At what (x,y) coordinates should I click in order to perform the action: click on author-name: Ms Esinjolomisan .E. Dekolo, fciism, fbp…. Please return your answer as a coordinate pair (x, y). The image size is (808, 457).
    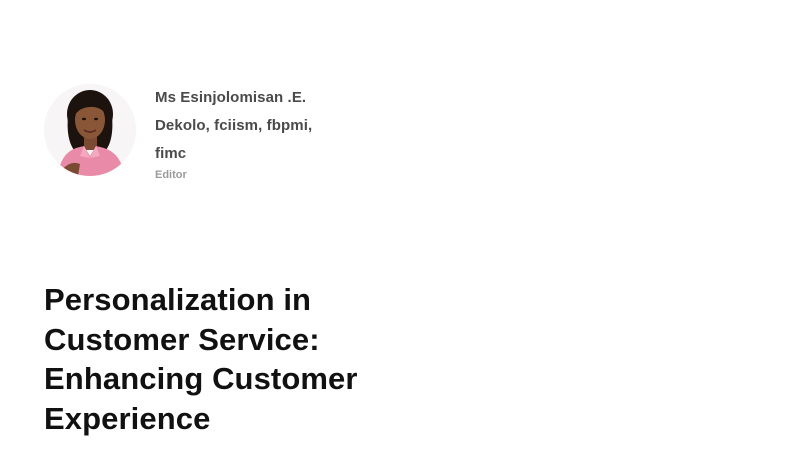
    Looking at the image, I should click on (234, 125).